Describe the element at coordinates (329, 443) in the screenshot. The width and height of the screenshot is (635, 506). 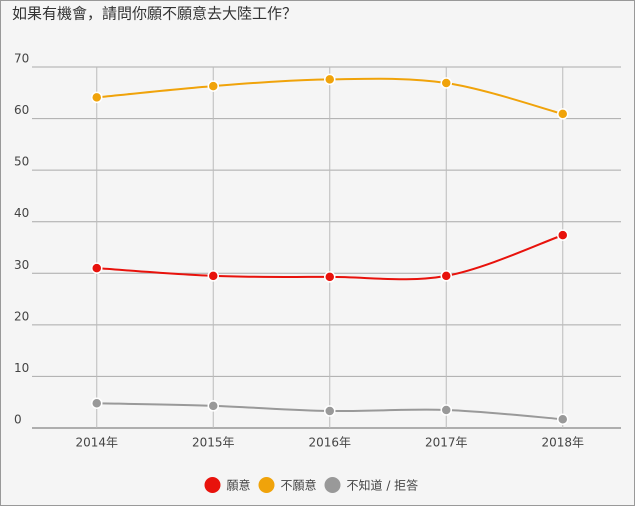
I see `x-tick-label: 2016年` at that location.